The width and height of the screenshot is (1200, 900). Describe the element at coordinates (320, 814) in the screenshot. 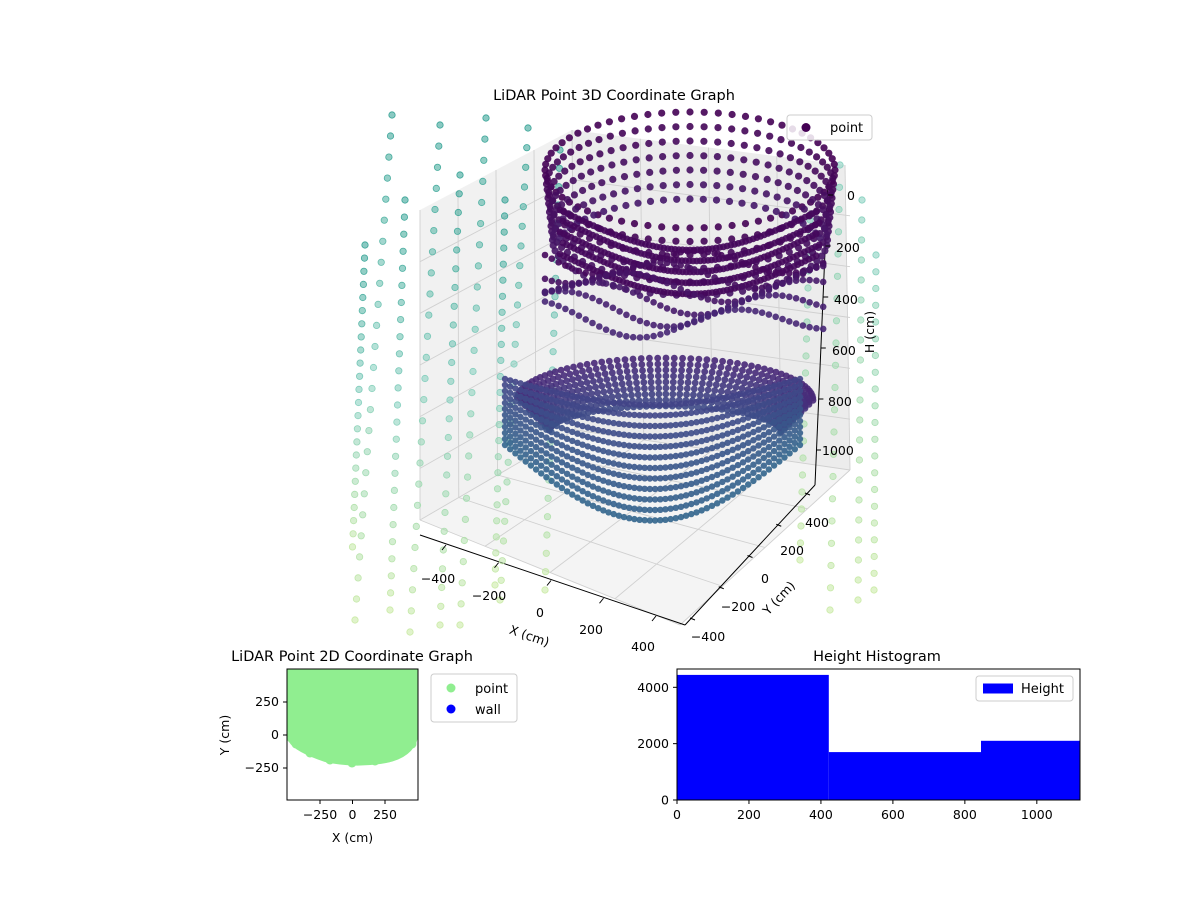

I see `x-tick-label: −250` at that location.